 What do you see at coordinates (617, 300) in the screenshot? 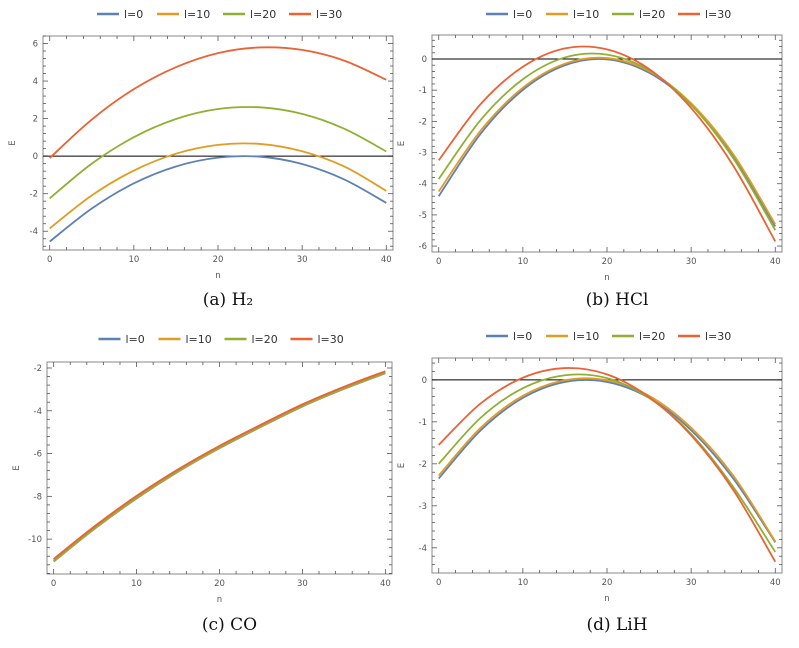
I see `panel-caption: (b) HCl` at bounding box center [617, 300].